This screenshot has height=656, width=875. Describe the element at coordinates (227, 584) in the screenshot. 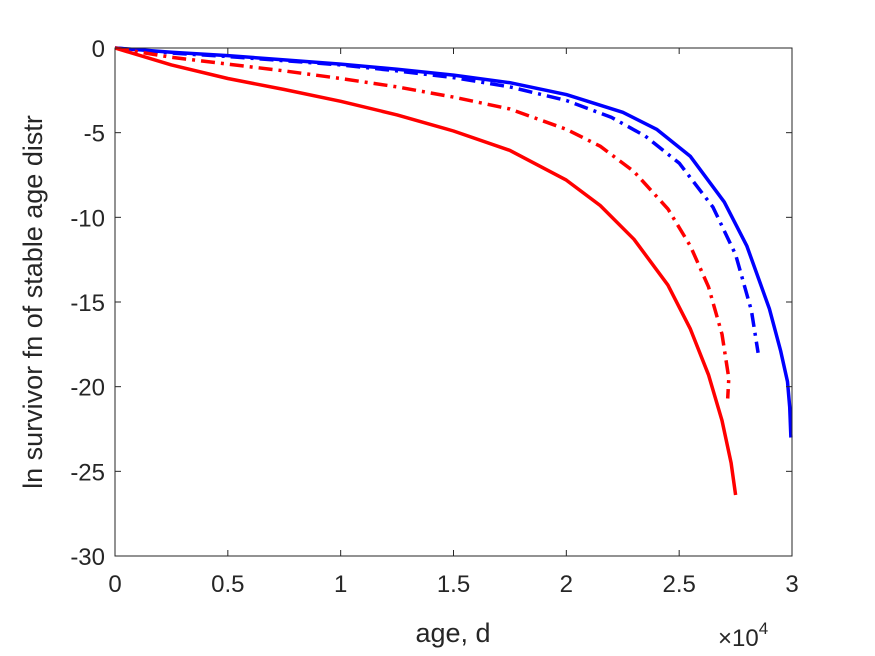

I see `x-tick-label: 0.5` at that location.